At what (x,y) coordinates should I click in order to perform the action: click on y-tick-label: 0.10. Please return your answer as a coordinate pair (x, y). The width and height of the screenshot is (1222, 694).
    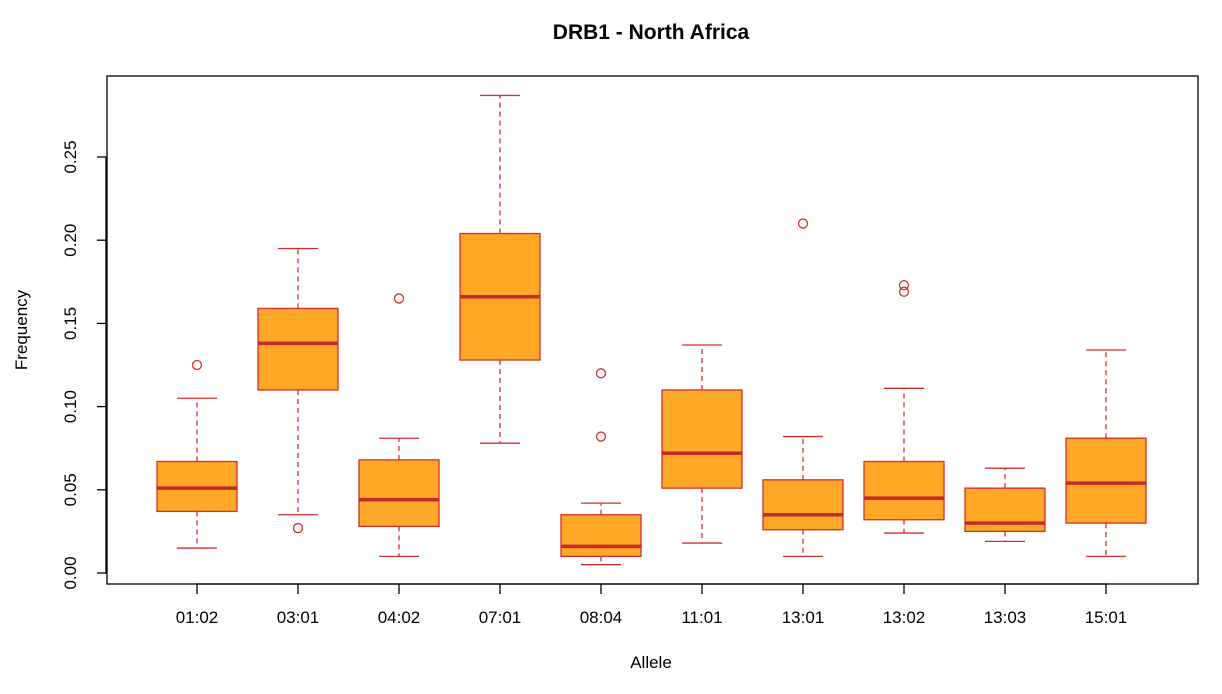
    Looking at the image, I should click on (70, 406).